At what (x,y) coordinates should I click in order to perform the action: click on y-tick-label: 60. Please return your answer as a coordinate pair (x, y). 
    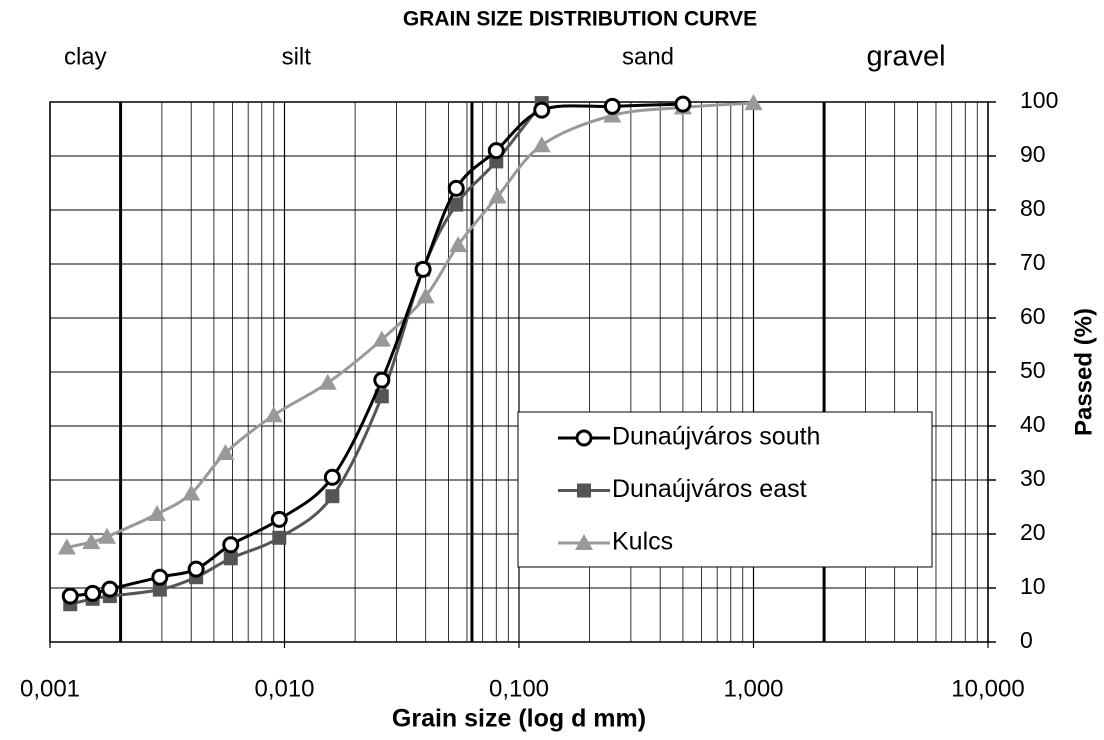
    Looking at the image, I should click on (1033, 316).